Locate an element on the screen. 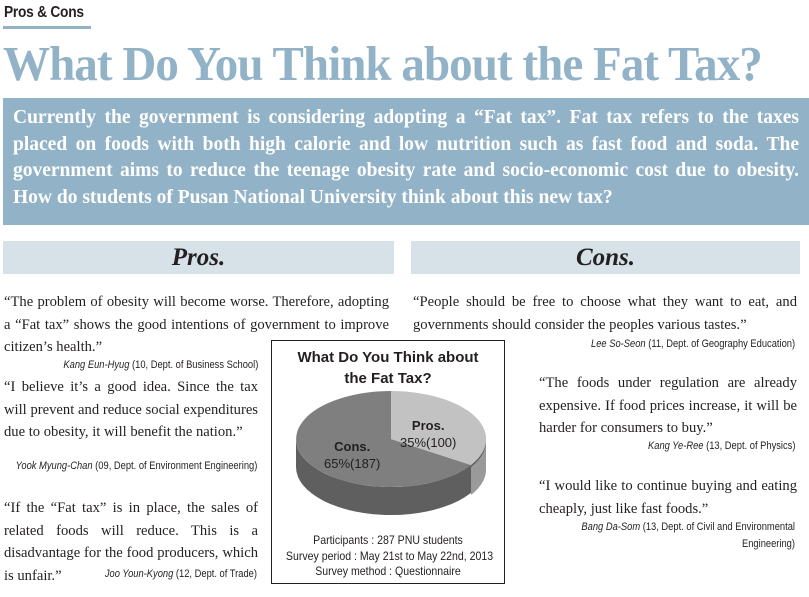 This screenshot has width=809, height=597. attribution-detail: (09, Dept. of Environment Engineering) is located at coordinates (175, 466).